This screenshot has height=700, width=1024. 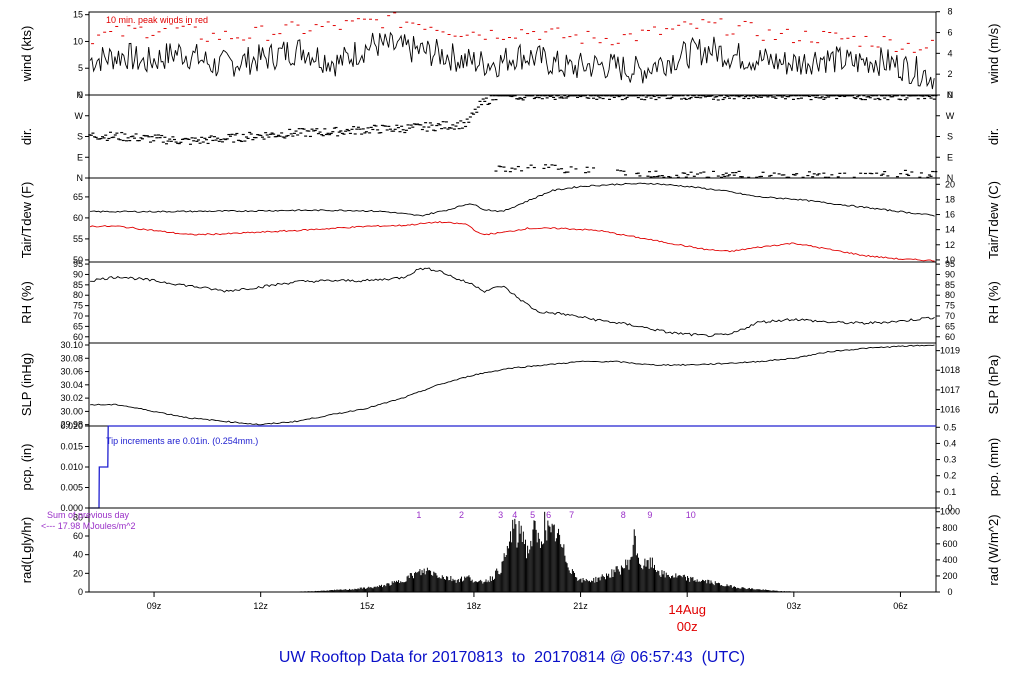 I want to click on ytick-label-left: 0.005, so click(x=71, y=488).